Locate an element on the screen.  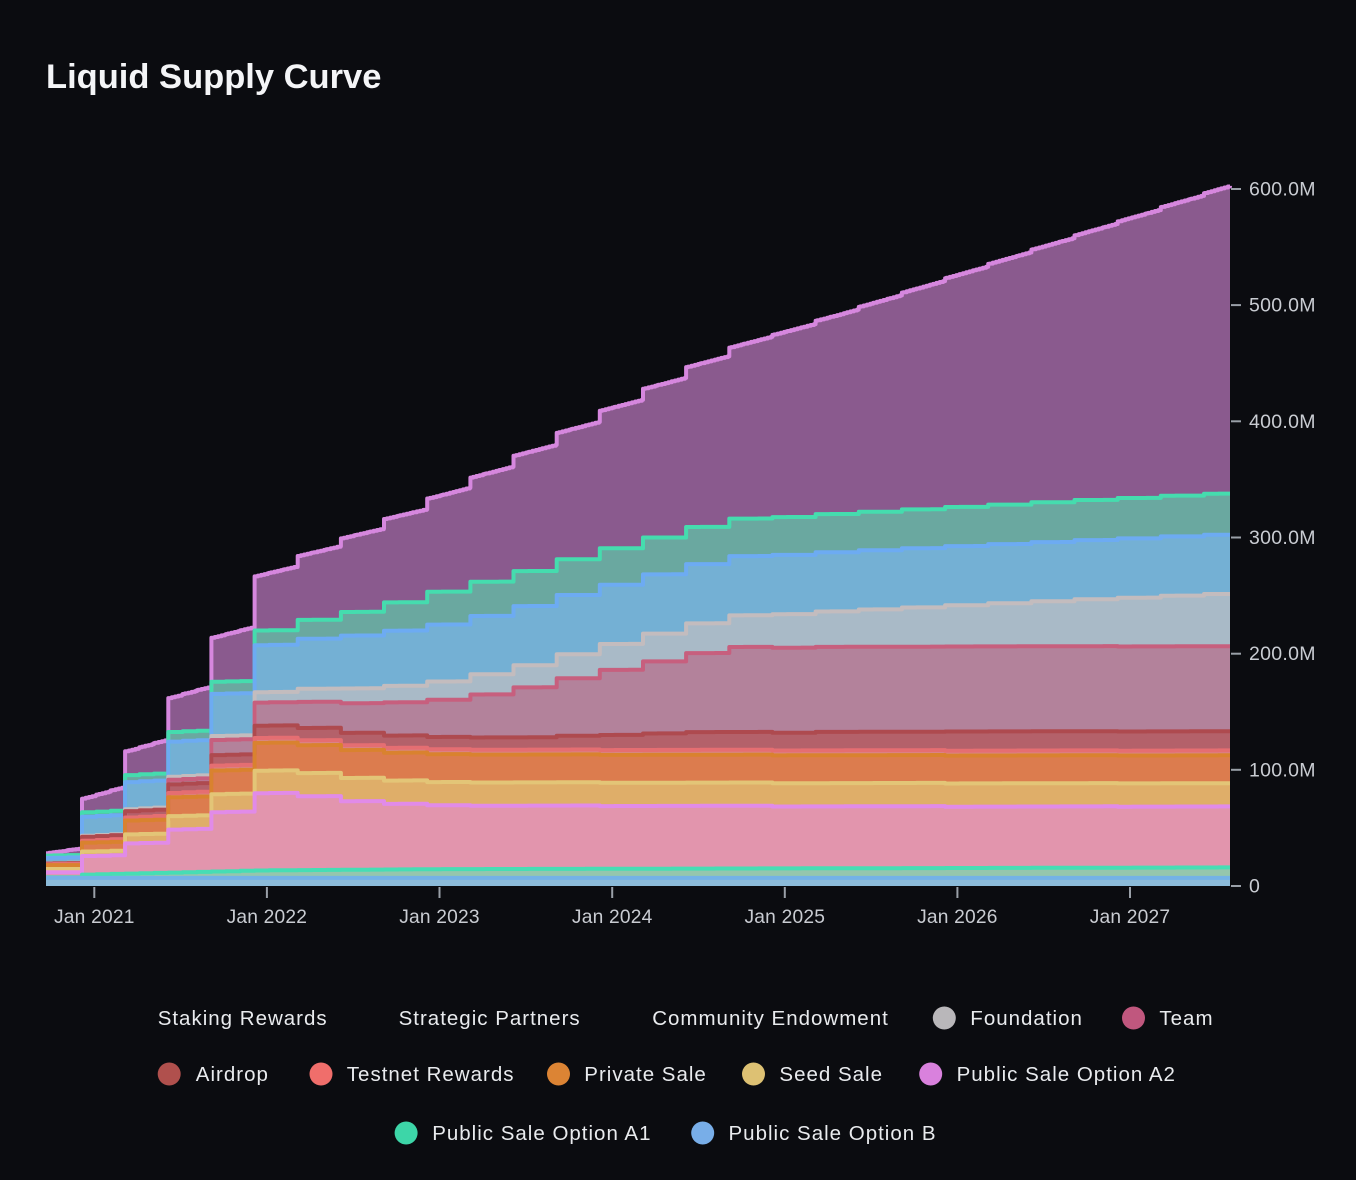
svg-text: Public Sale Option A1 is located at coordinates (541, 1133).